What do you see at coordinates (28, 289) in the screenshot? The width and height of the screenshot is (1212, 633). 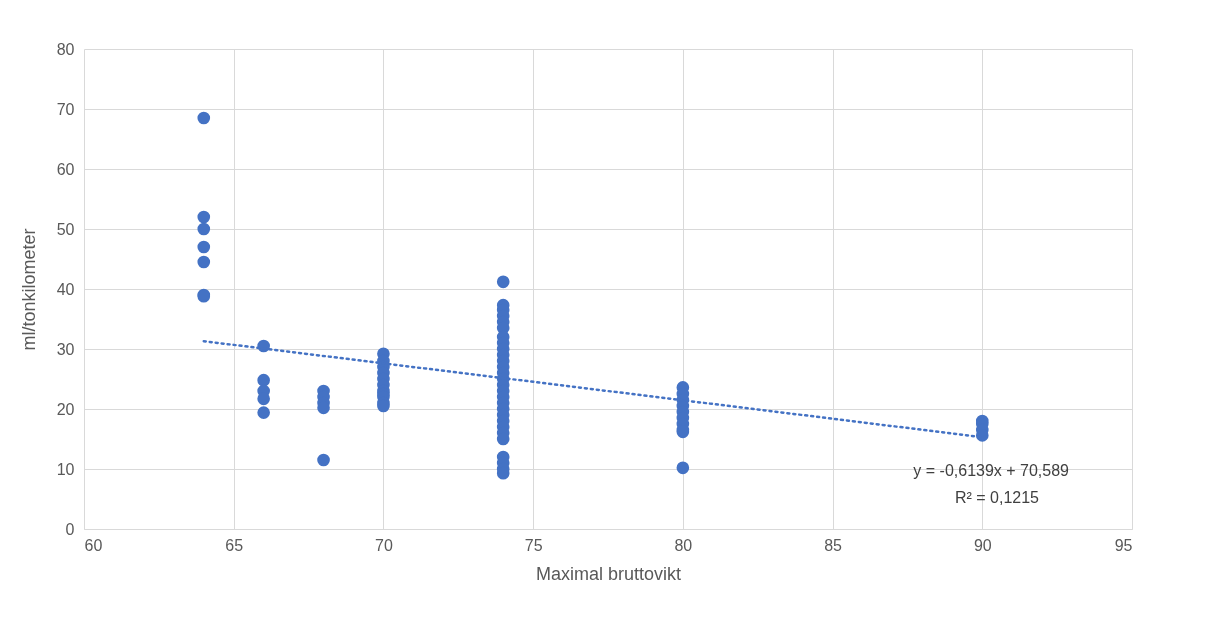 I see `y-axis-title: ml/tonkilometer` at bounding box center [28, 289].